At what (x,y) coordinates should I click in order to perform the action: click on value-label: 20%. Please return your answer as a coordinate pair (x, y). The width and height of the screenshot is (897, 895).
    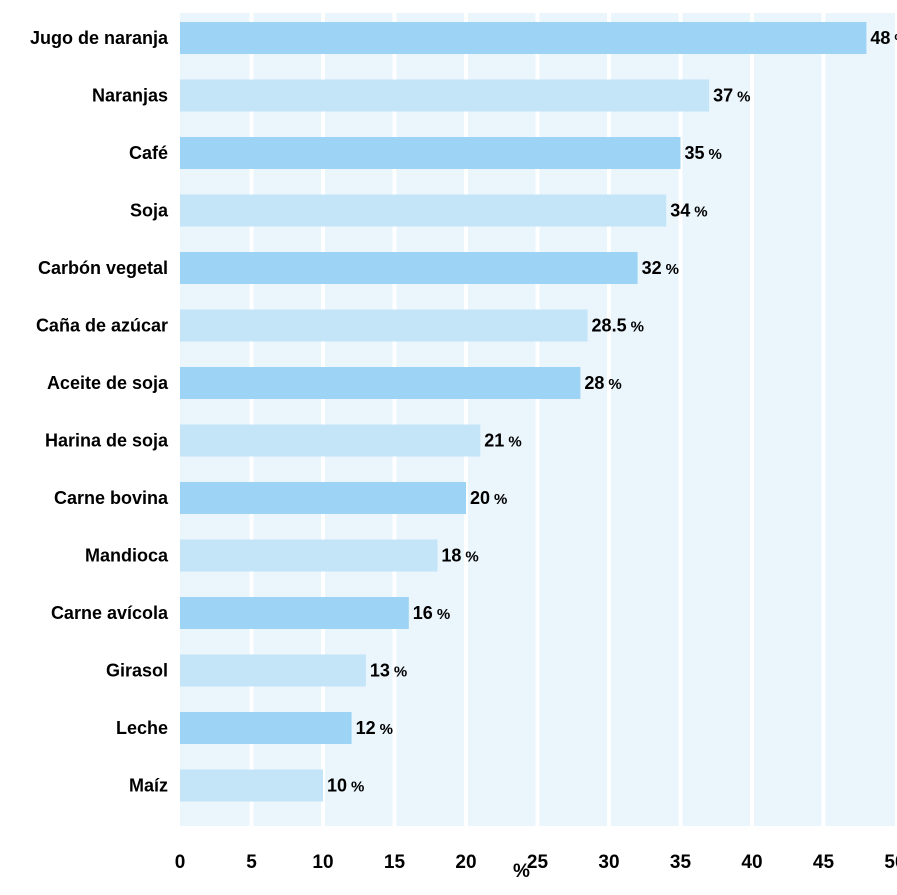
    Looking at the image, I should click on (488, 498).